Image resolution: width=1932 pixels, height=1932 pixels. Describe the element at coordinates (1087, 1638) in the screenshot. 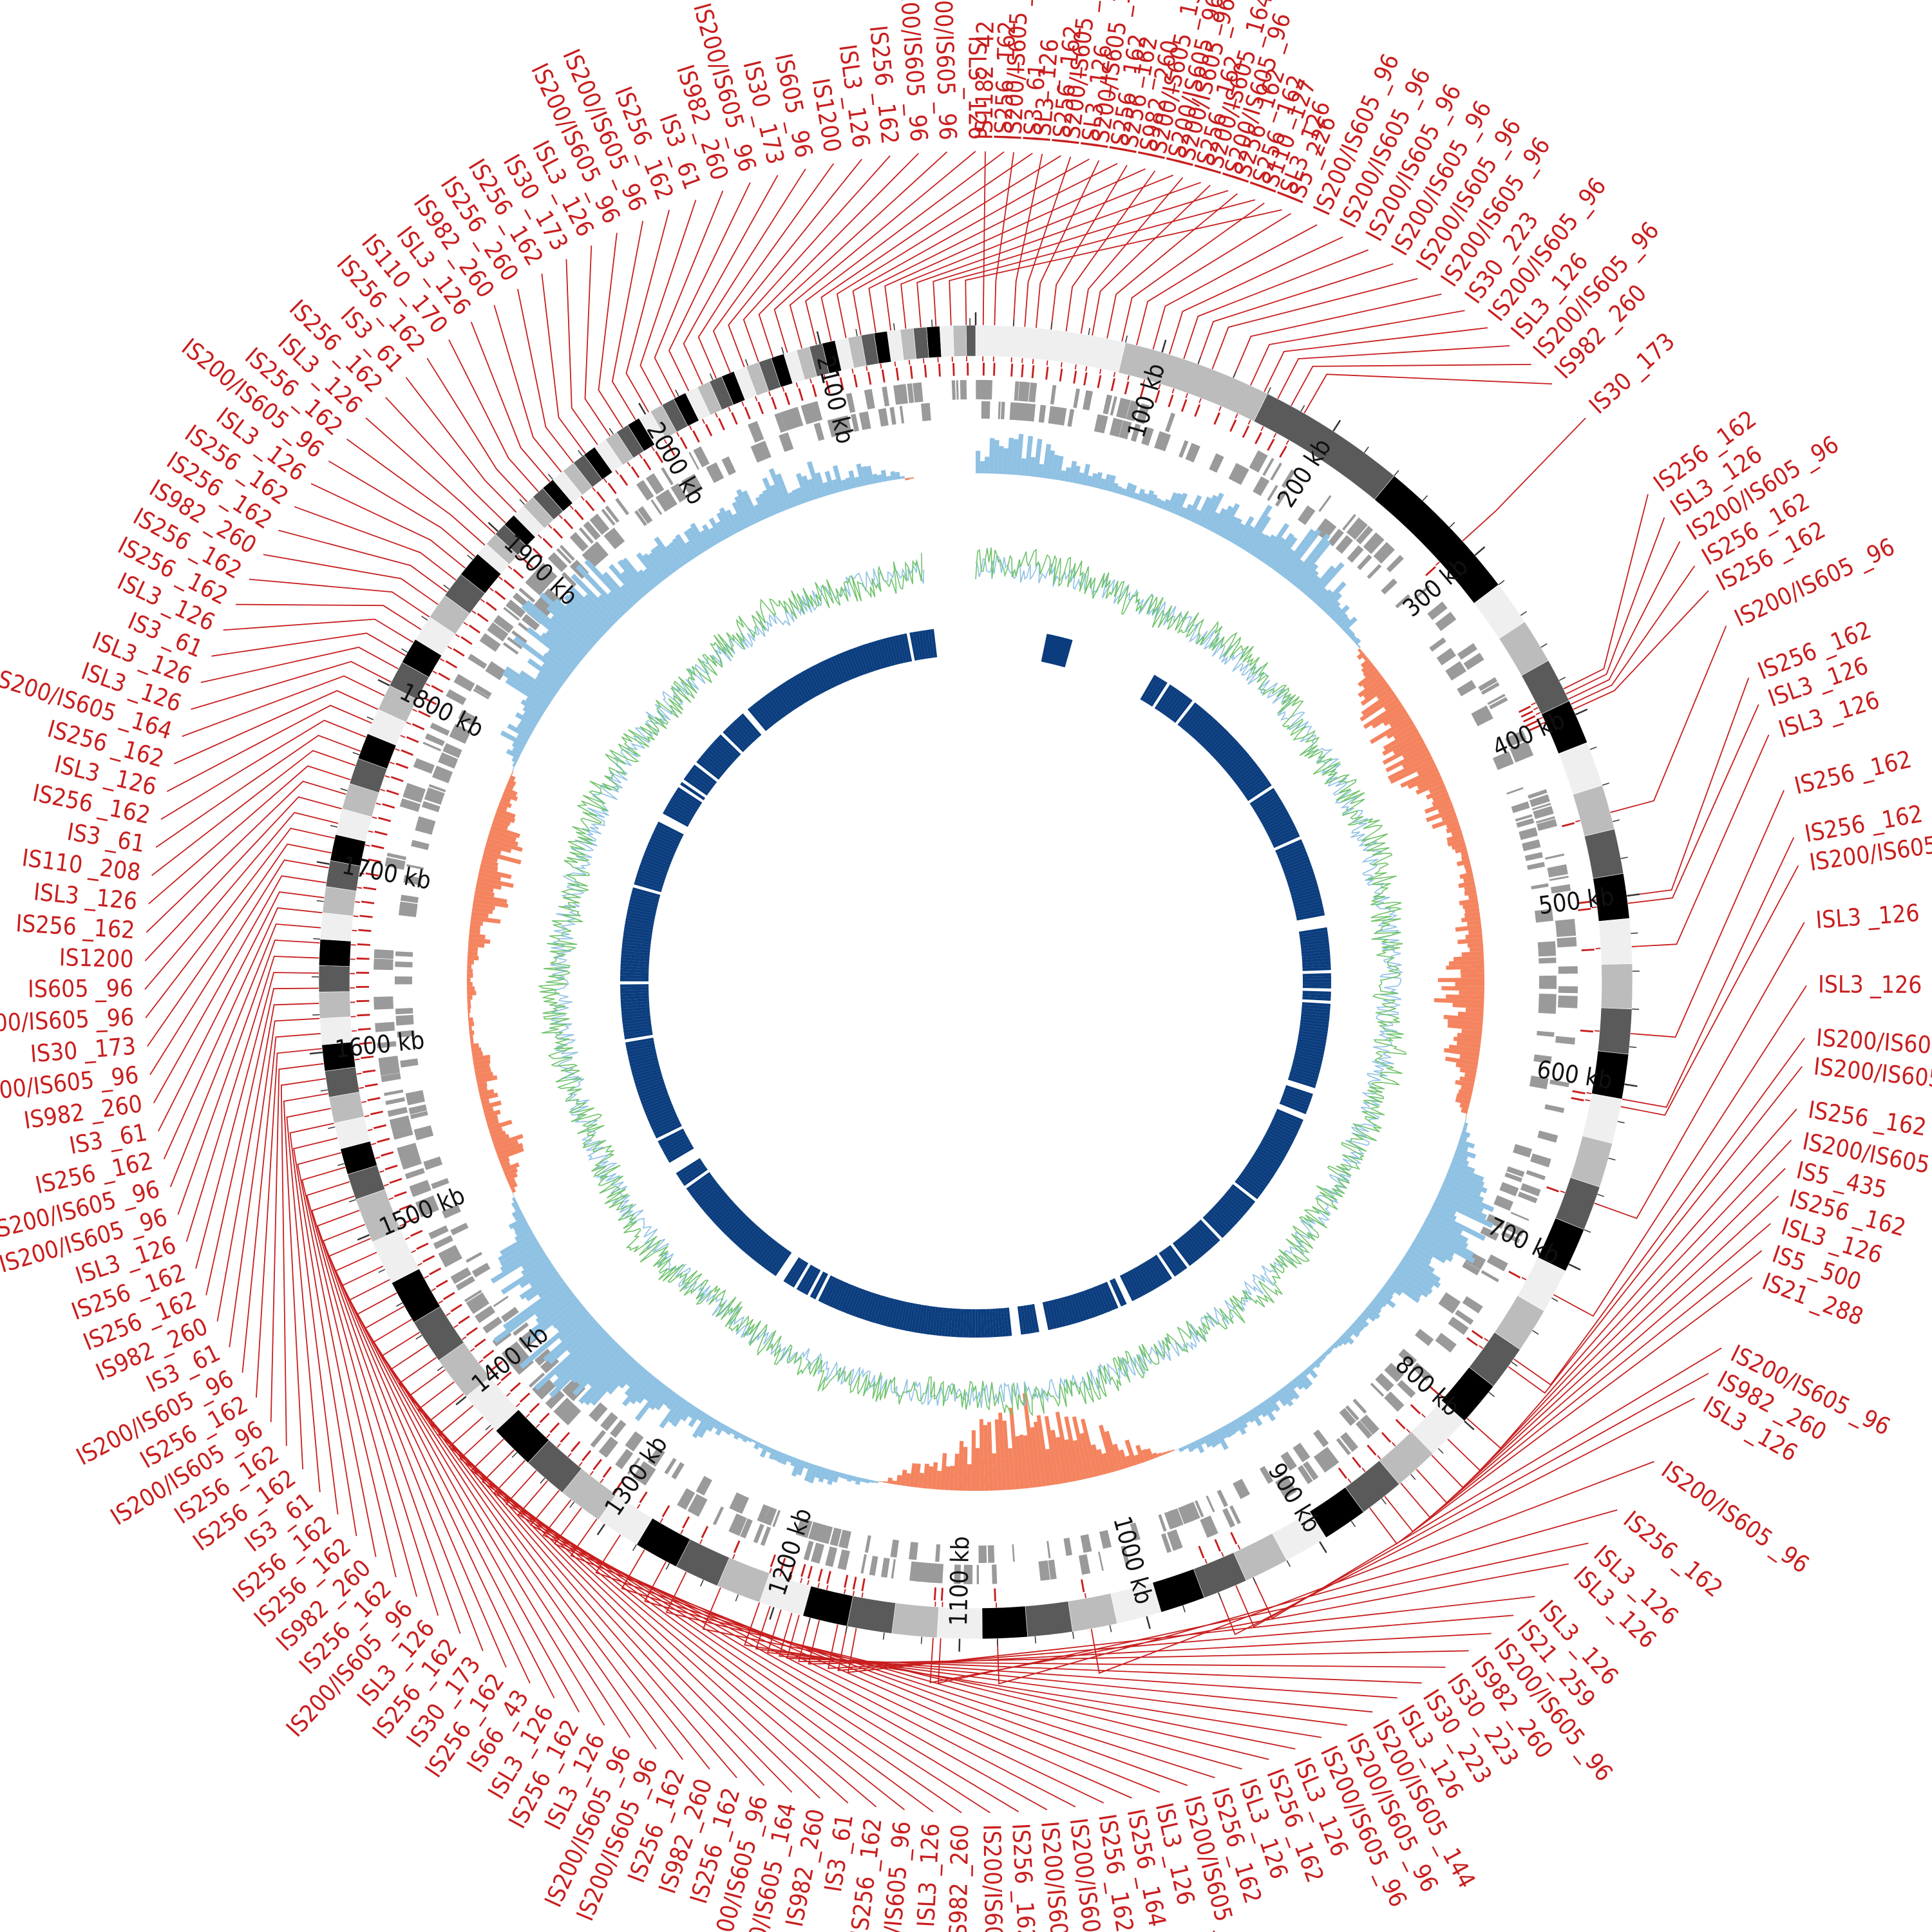

I see `is-leader-line` at that location.